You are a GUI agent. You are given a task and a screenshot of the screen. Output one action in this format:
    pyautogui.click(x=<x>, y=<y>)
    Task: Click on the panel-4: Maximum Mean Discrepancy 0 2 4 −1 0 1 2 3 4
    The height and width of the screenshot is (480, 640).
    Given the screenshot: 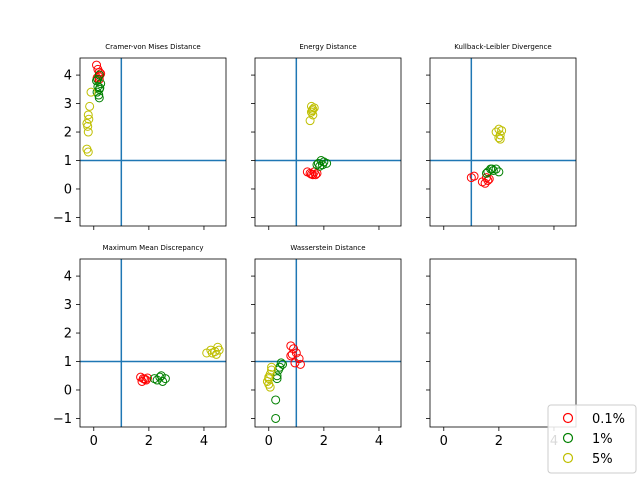 What is the action you would take?
    pyautogui.click(x=140, y=346)
    